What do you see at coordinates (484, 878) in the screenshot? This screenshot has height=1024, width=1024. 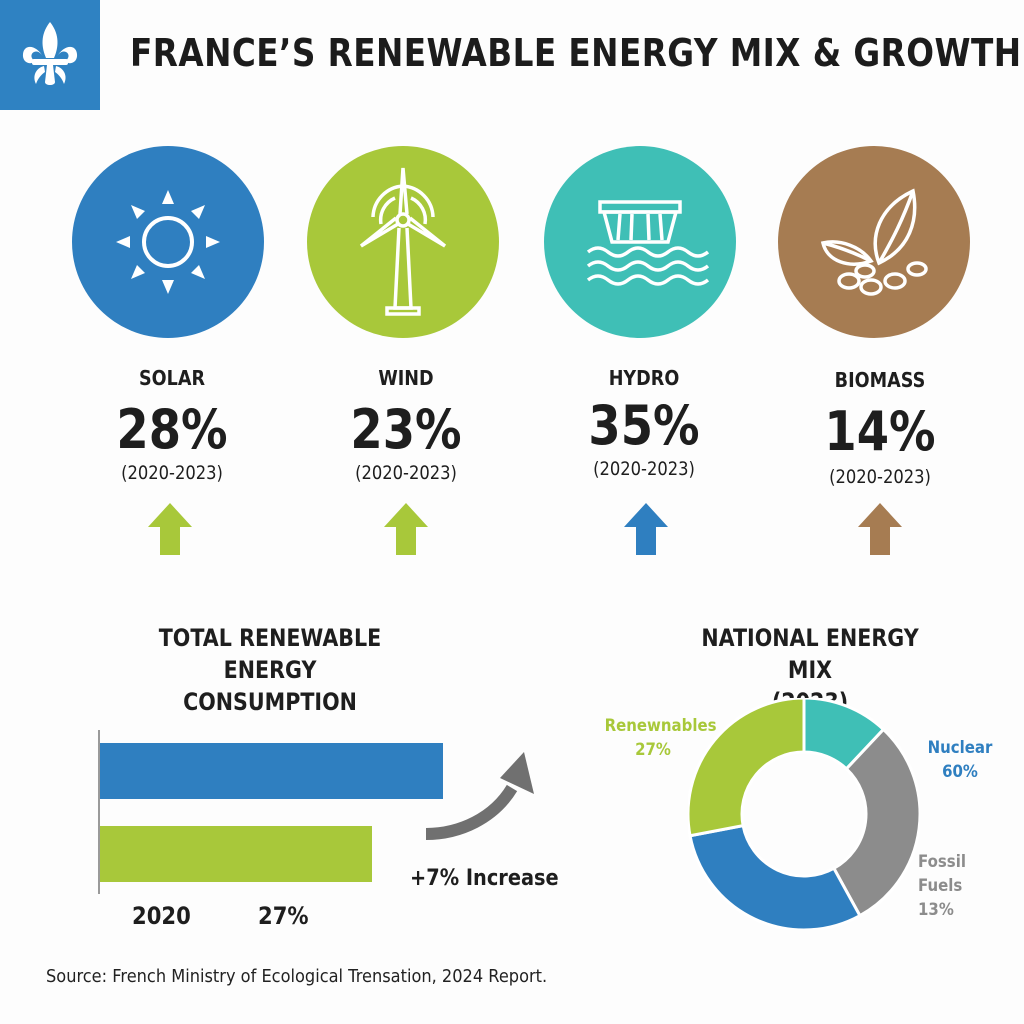 I see `increase-label: +7% Increase` at bounding box center [484, 878].